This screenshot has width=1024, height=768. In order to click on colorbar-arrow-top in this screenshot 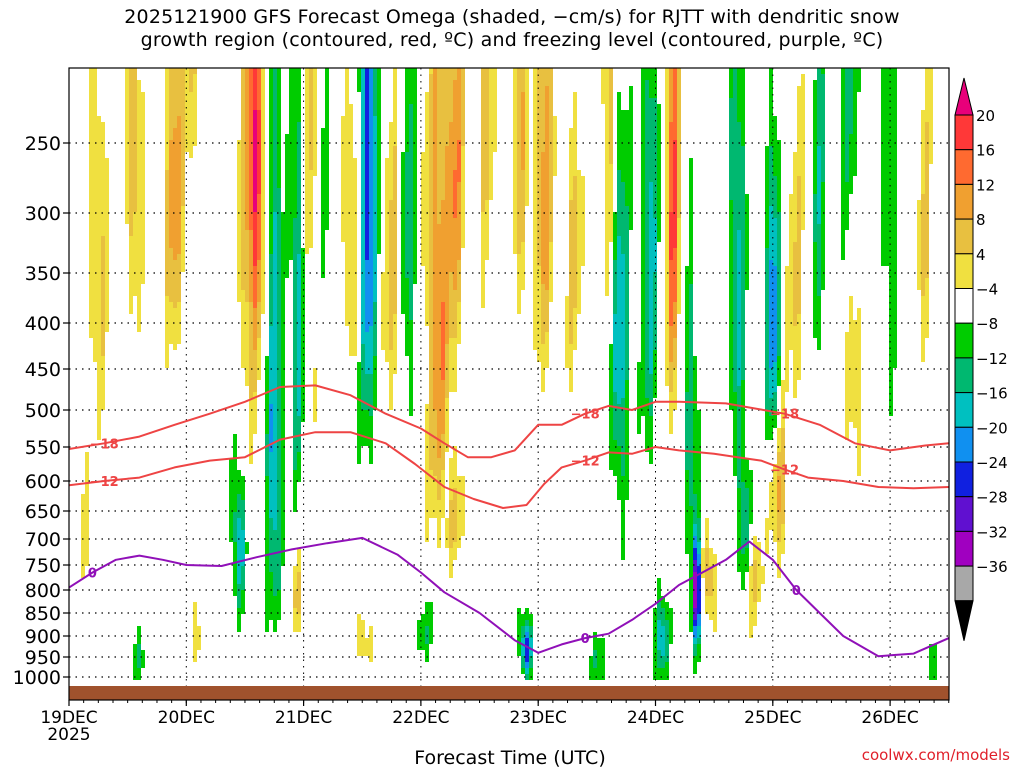, I will do `click(964, 96)`.